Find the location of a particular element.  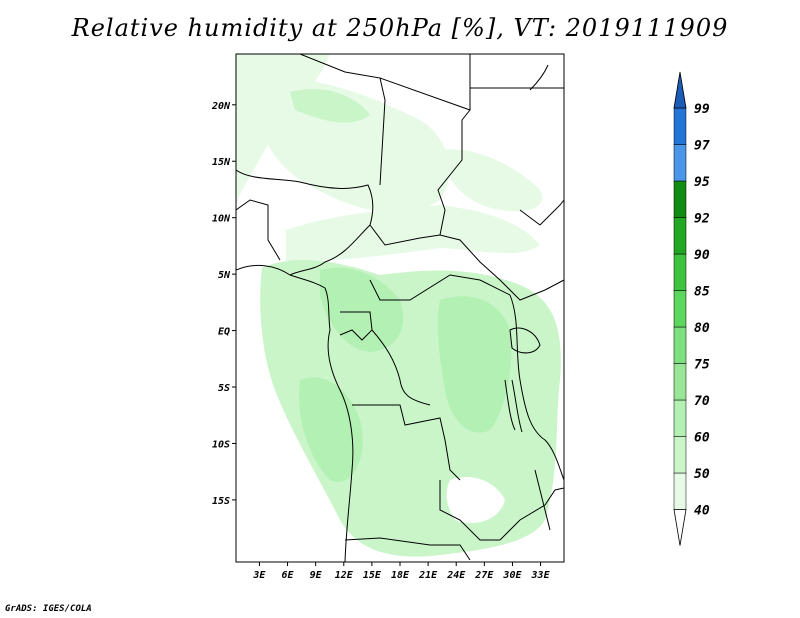

colorbar-label-9: 95 is located at coordinates (702, 182).